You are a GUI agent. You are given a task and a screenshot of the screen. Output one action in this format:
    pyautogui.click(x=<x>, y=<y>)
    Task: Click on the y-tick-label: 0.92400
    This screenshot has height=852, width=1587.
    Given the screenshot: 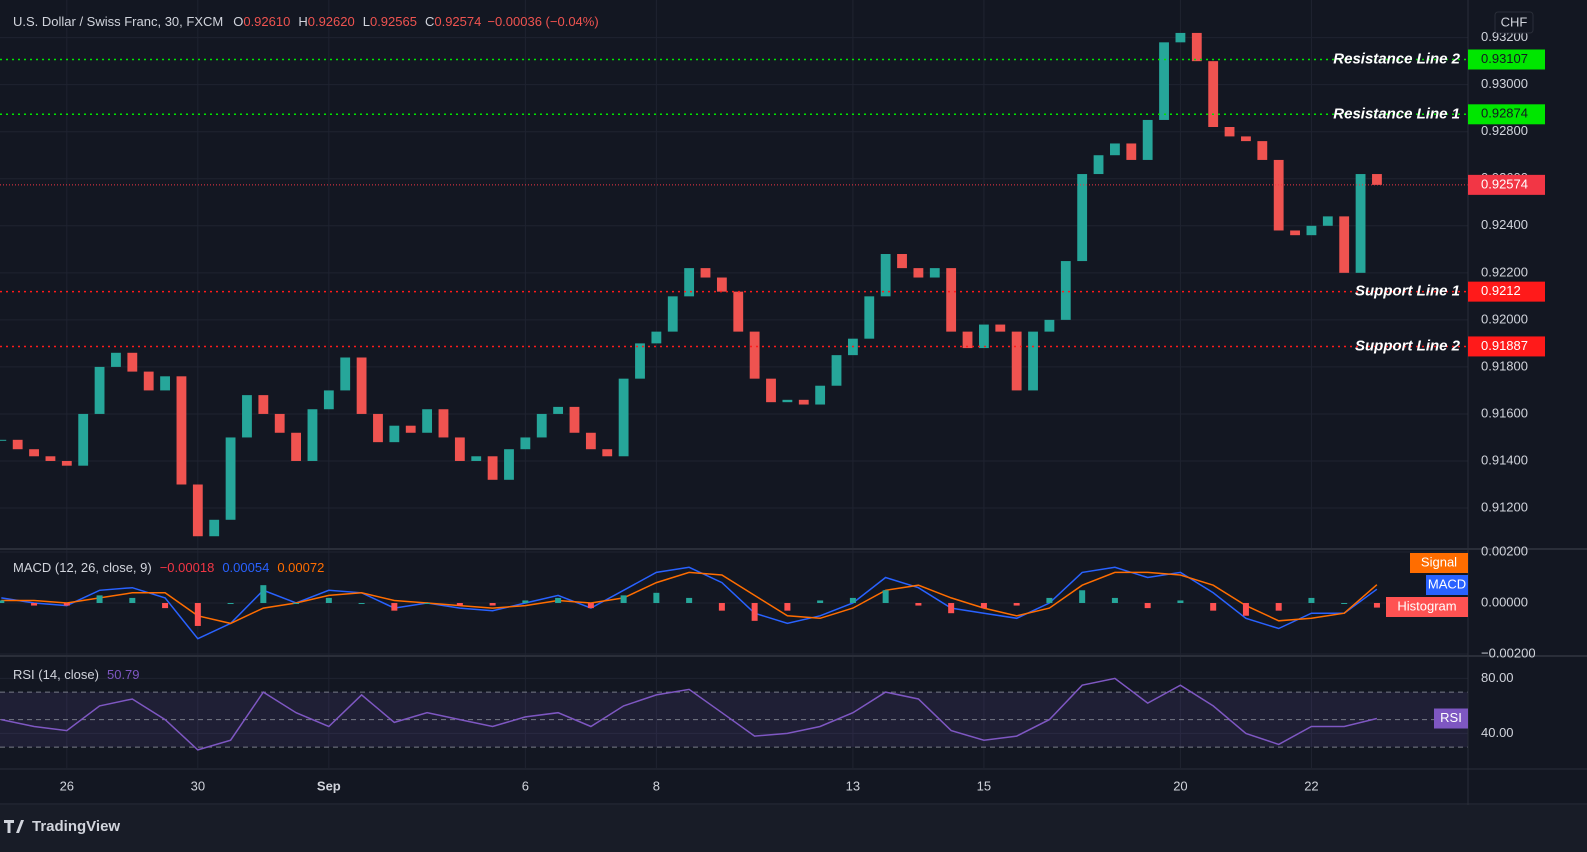 What is the action you would take?
    pyautogui.click(x=1504, y=224)
    